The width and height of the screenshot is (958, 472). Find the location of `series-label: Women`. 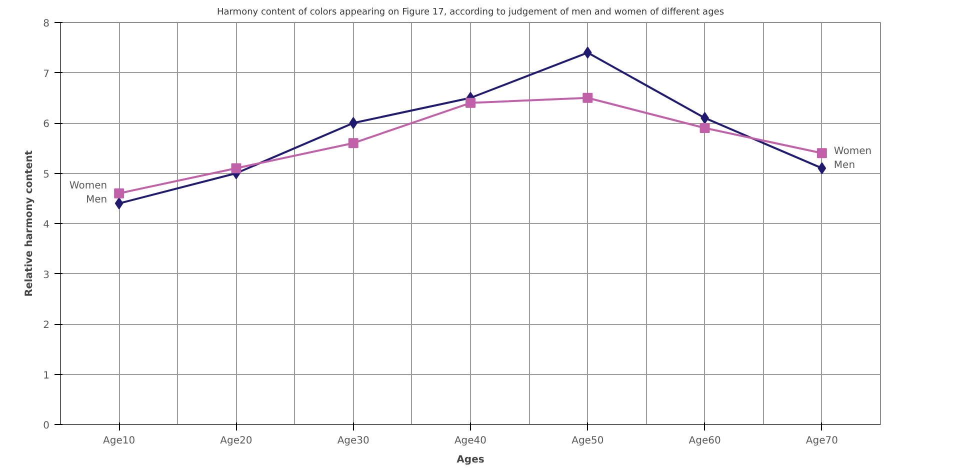

series-label: Women is located at coordinates (88, 186).